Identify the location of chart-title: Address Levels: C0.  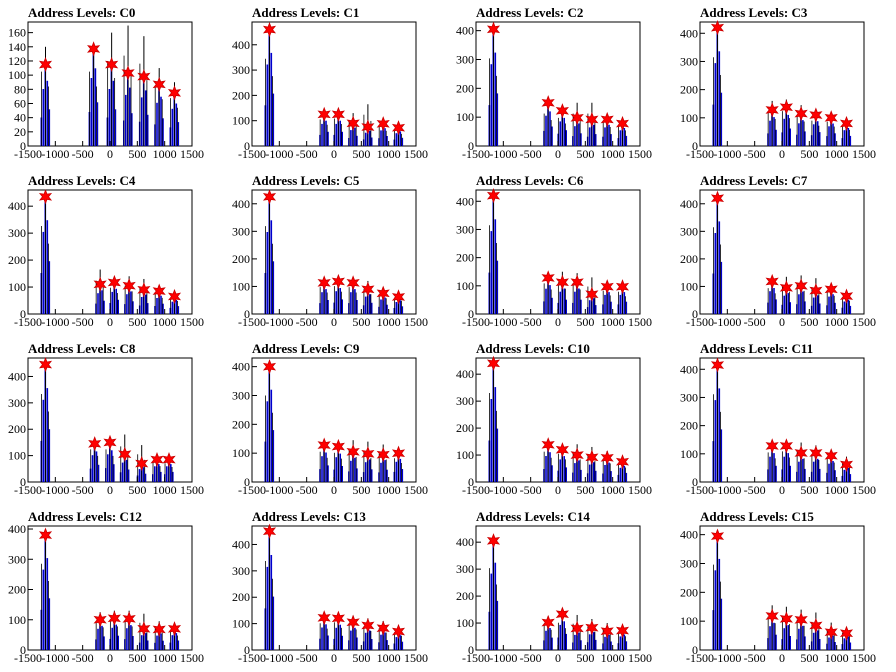
(82, 12).